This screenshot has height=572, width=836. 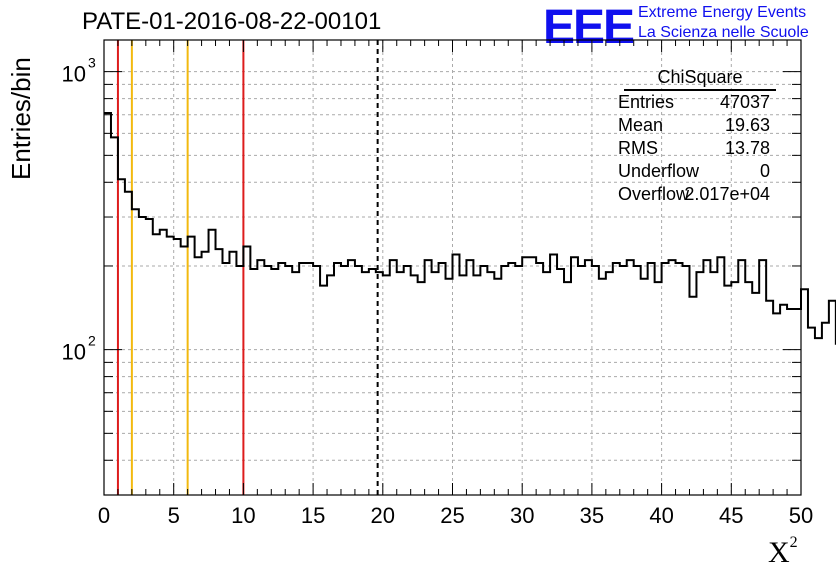 What do you see at coordinates (646, 102) in the screenshot?
I see `stats-key: Entries` at bounding box center [646, 102].